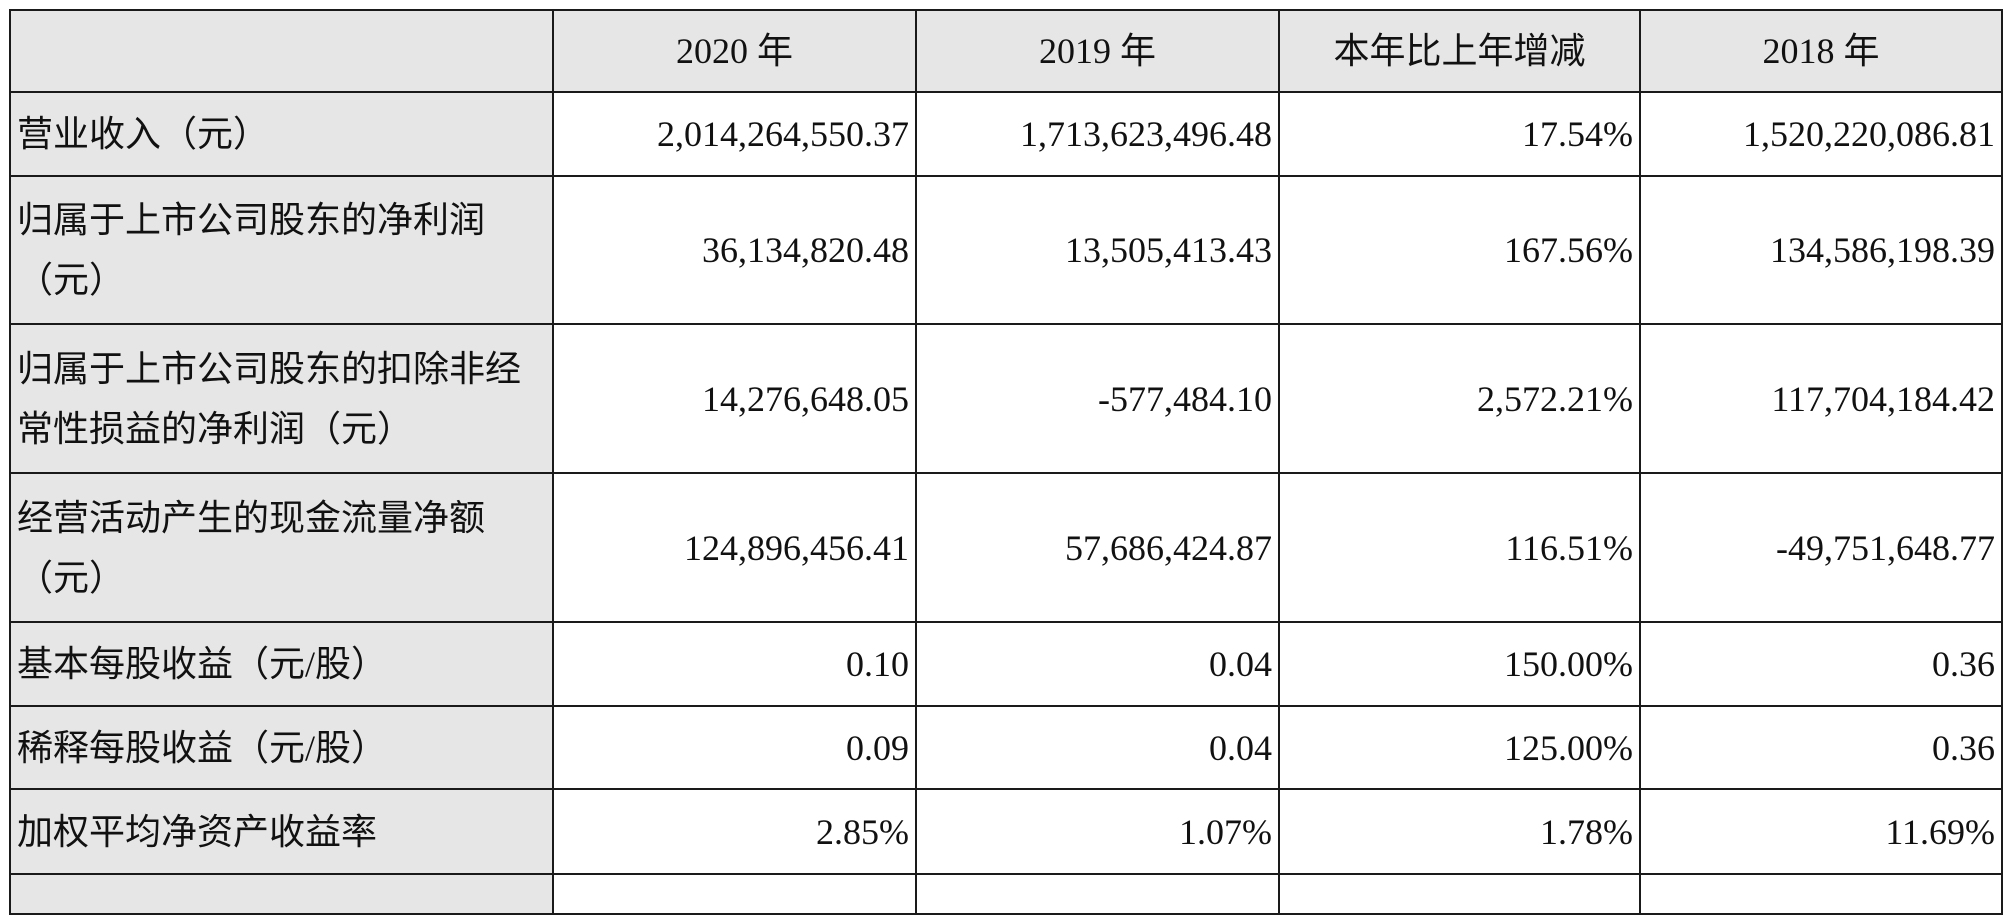 This screenshot has width=2003, height=915. I want to click on cut-row, so click(1006, 894).